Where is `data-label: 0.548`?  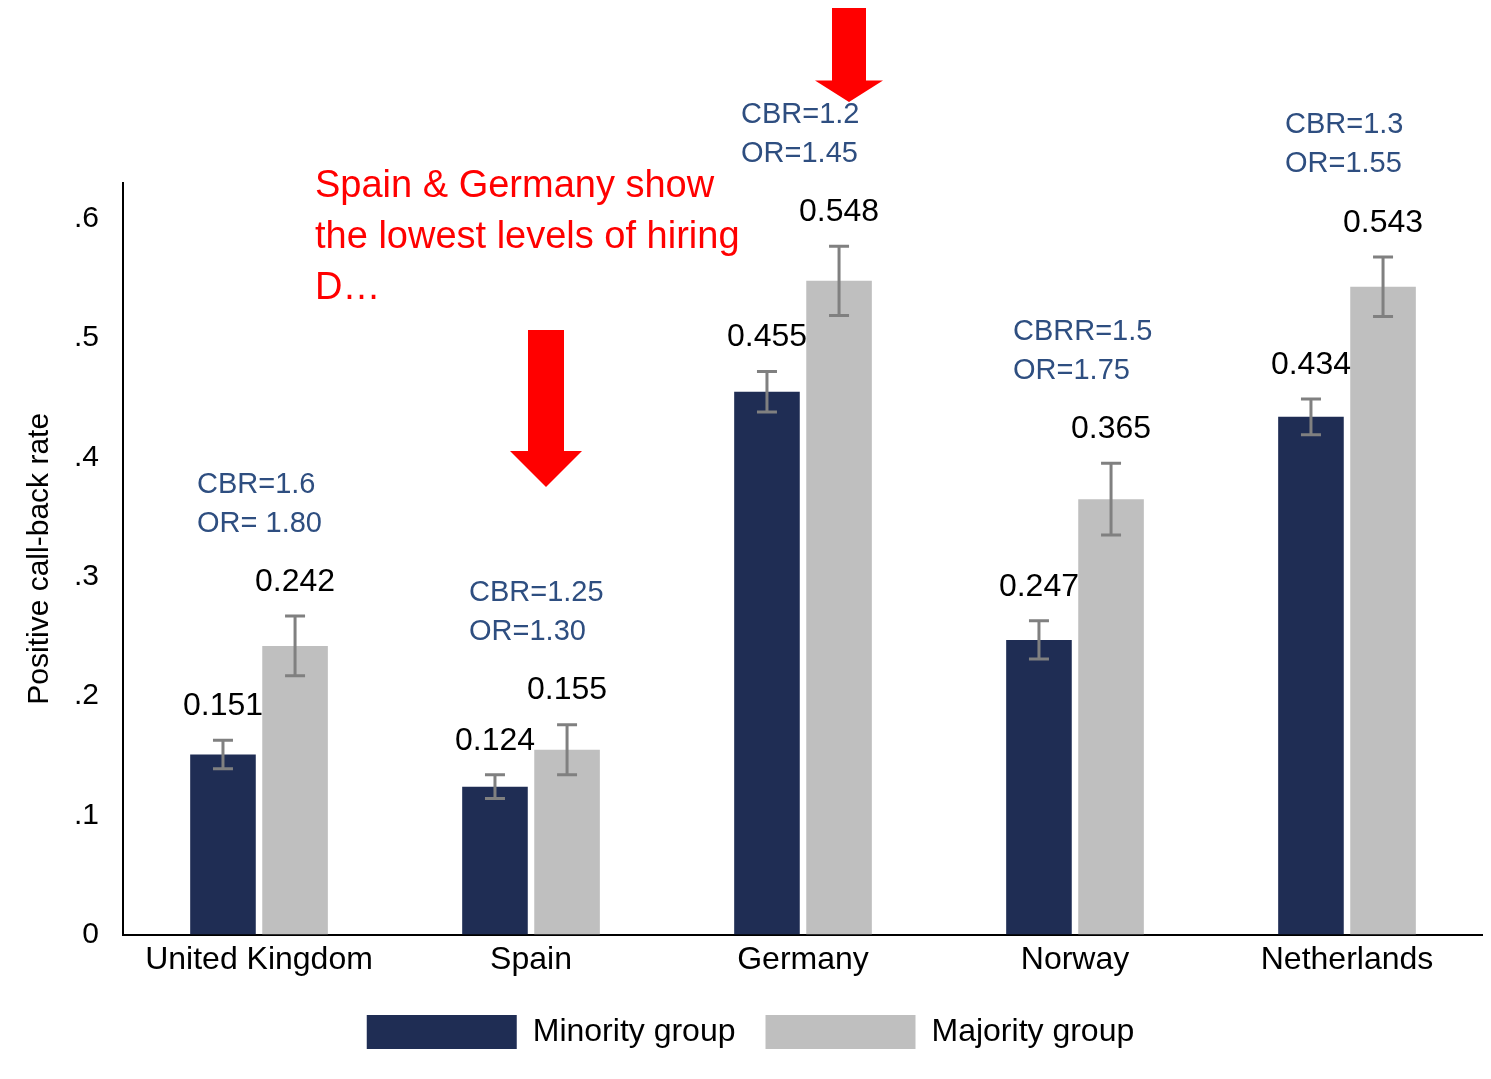 data-label: 0.548 is located at coordinates (839, 210).